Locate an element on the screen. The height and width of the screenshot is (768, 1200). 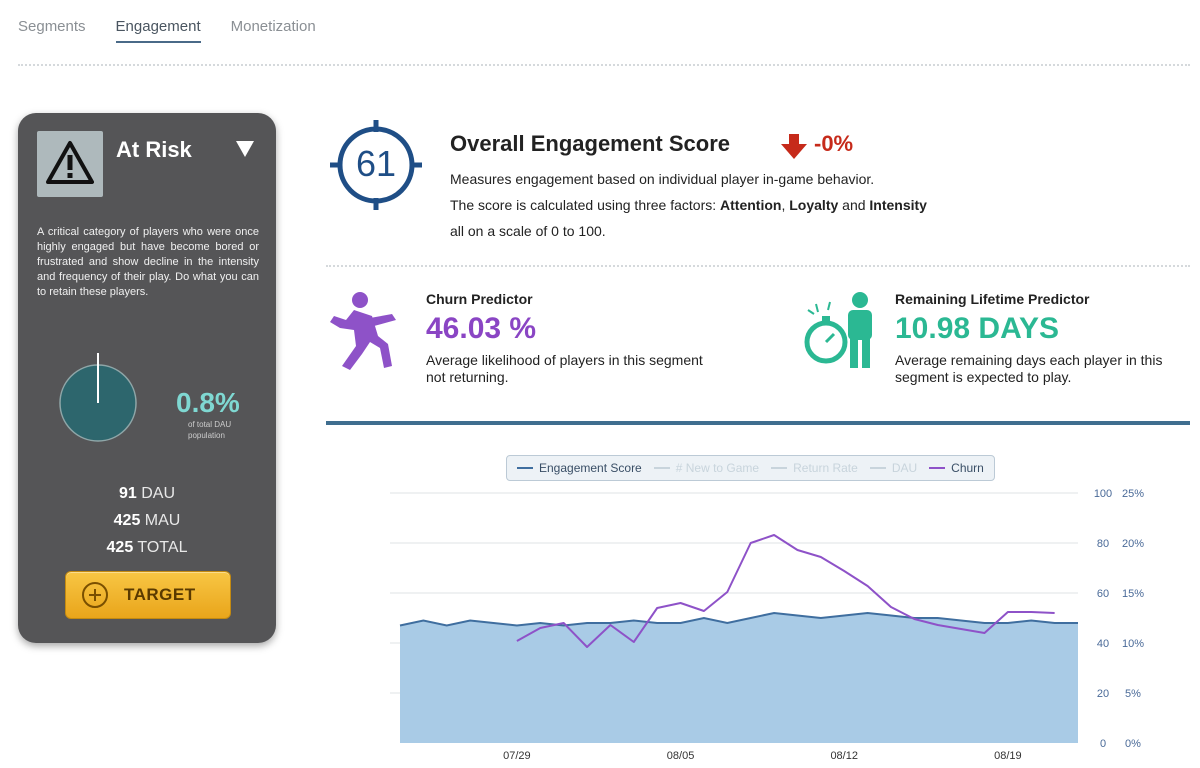
churn-predictor-title: Churn Predictor is located at coordinates (479, 299).